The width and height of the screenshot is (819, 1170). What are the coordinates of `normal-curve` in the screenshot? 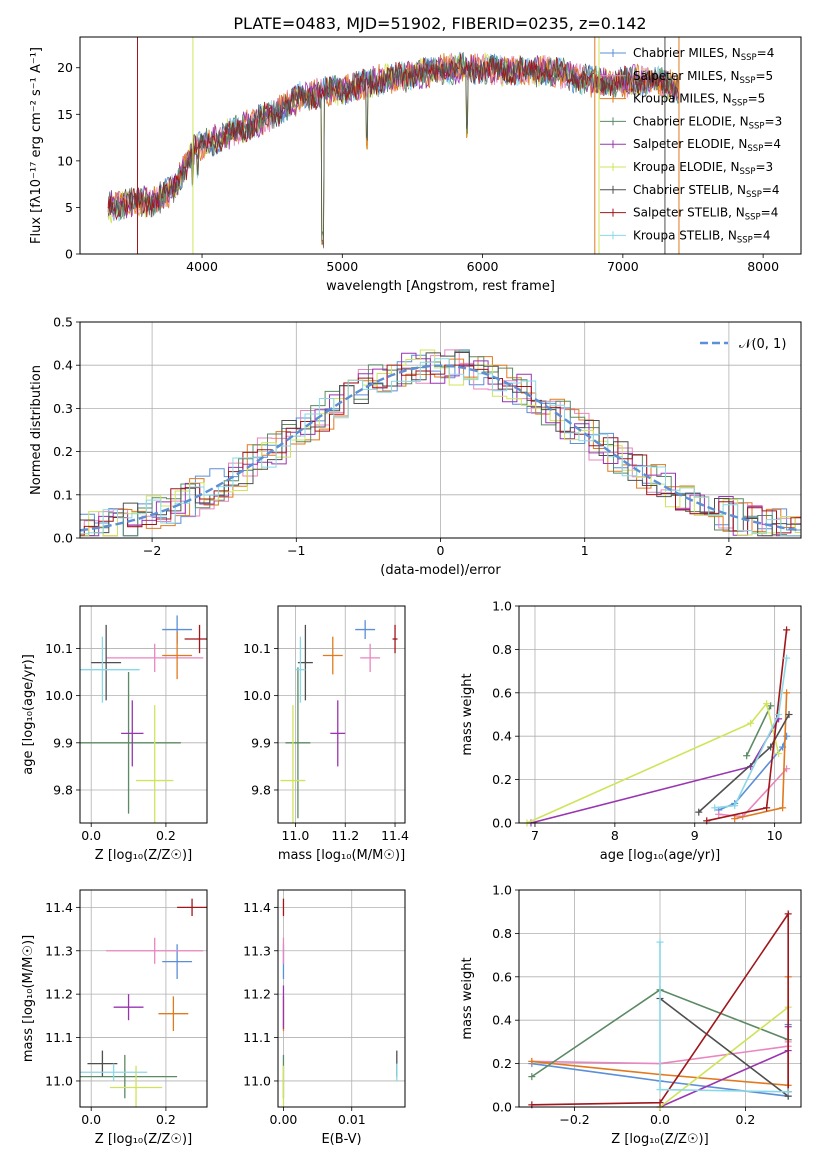 It's located at (439, 448).